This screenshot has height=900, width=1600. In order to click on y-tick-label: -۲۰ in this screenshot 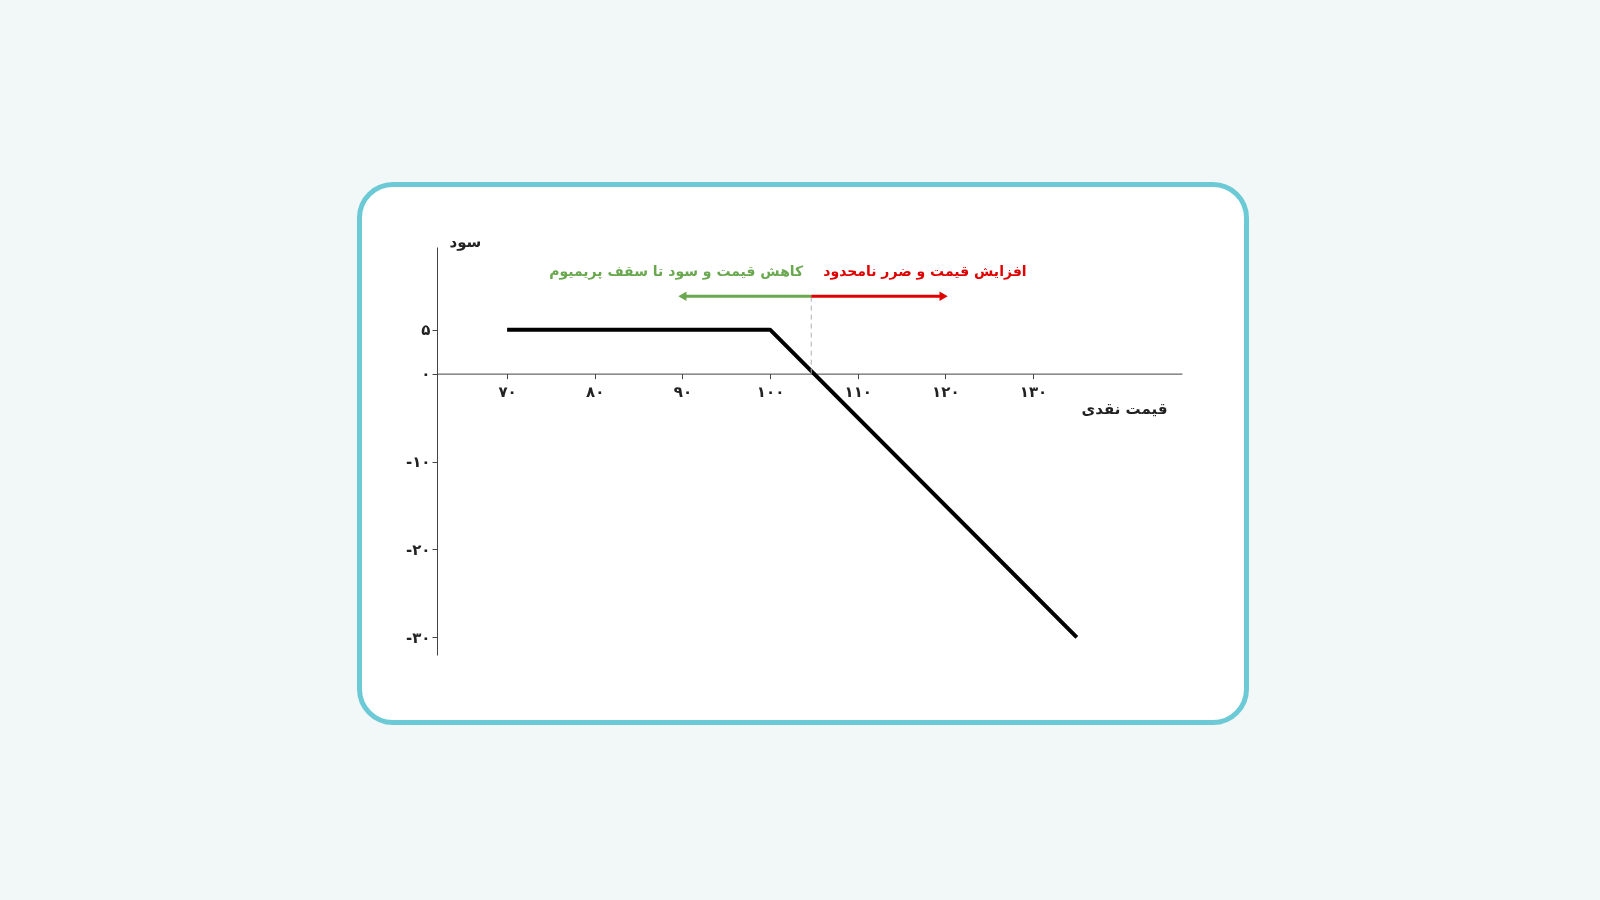, I will do `click(418, 549)`.